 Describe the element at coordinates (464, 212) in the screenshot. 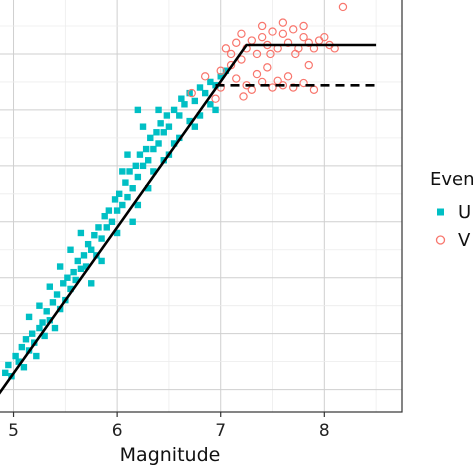

I see `legend-label-U: U` at that location.